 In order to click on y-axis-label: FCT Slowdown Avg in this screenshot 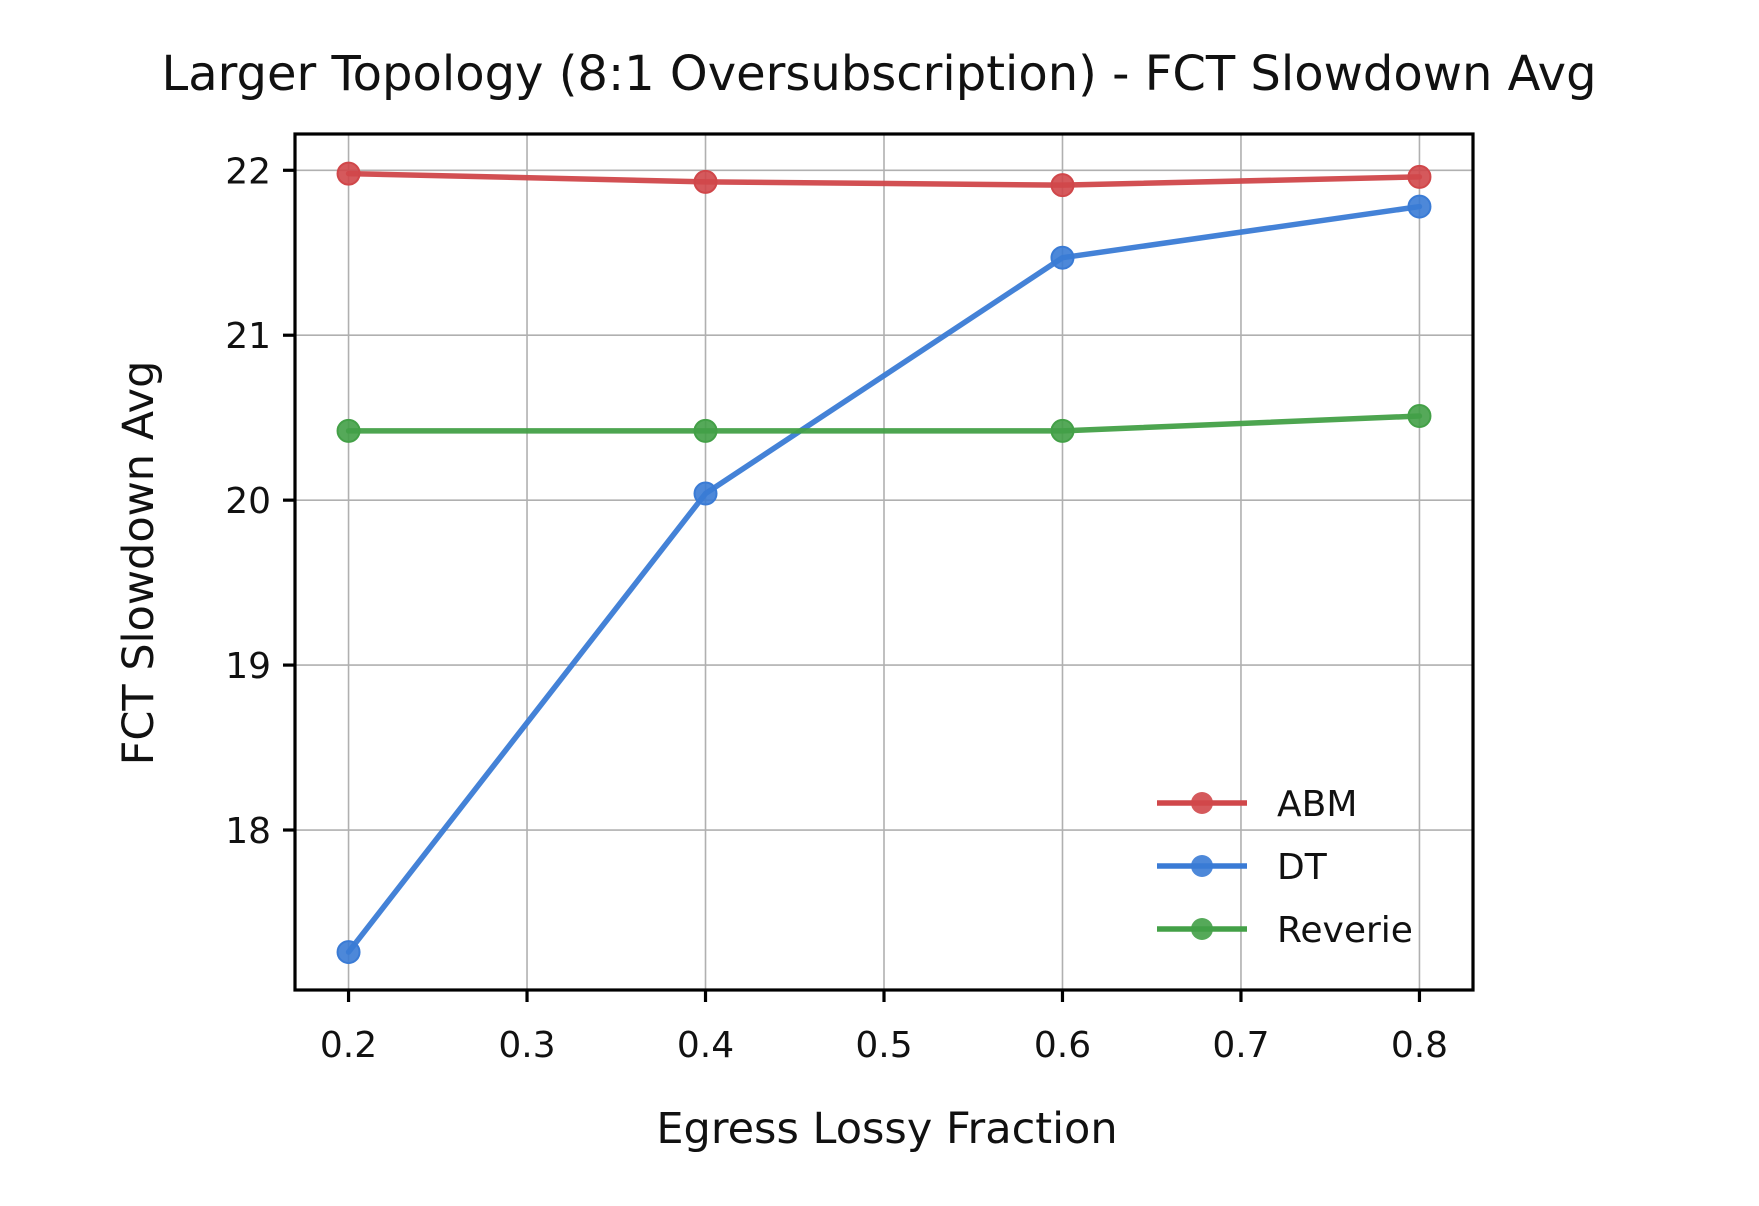, I will do `click(139, 563)`.